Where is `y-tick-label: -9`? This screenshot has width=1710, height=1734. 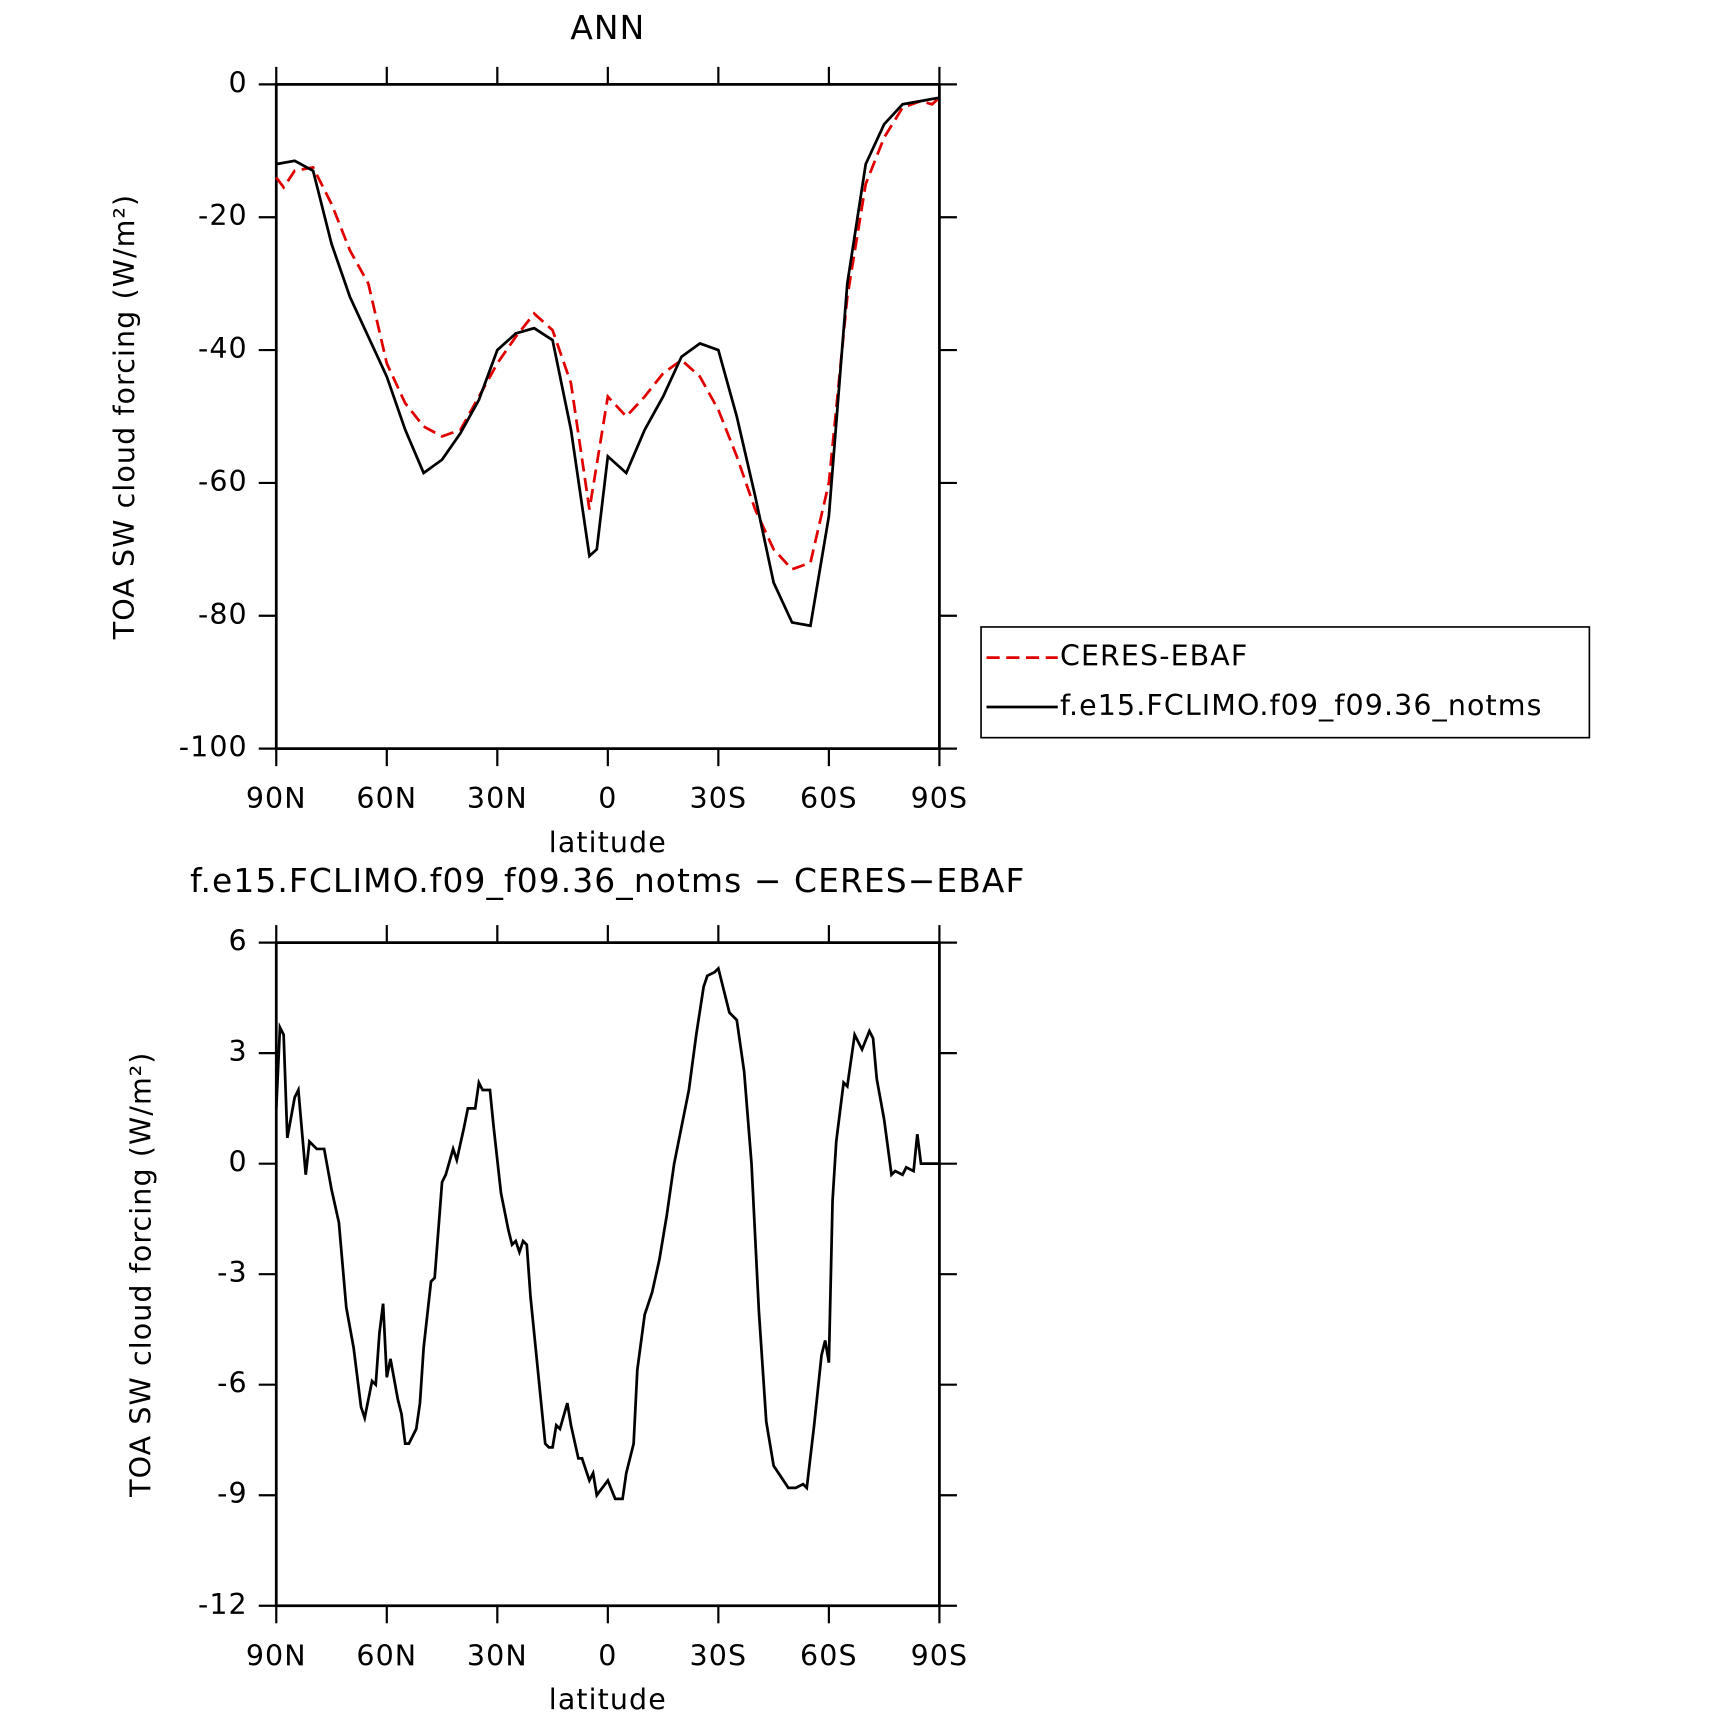 y-tick-label: -9 is located at coordinates (232, 1493).